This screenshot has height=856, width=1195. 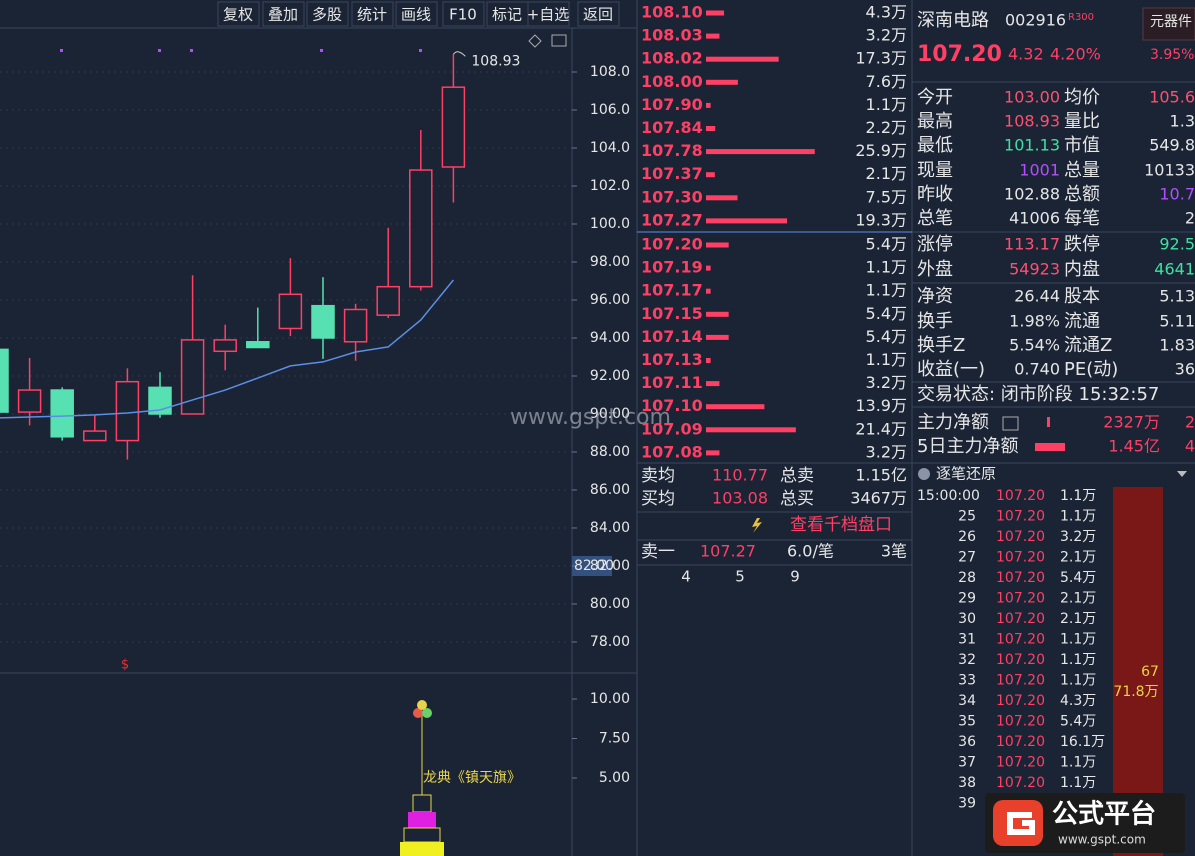 What do you see at coordinates (1082, 97) in the screenshot?
I see `stat-label: 均价` at bounding box center [1082, 97].